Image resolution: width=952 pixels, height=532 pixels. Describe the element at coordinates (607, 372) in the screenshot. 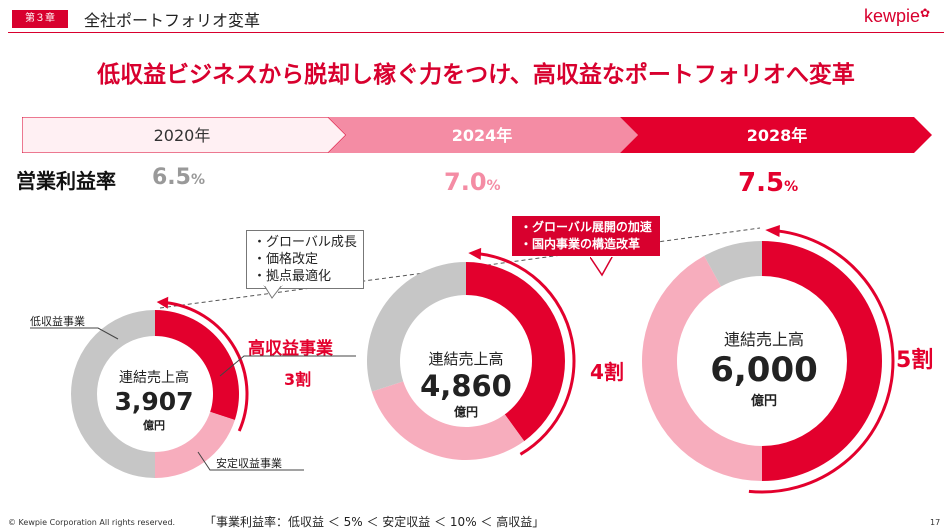

I see `high-share-2024: 4割` at that location.